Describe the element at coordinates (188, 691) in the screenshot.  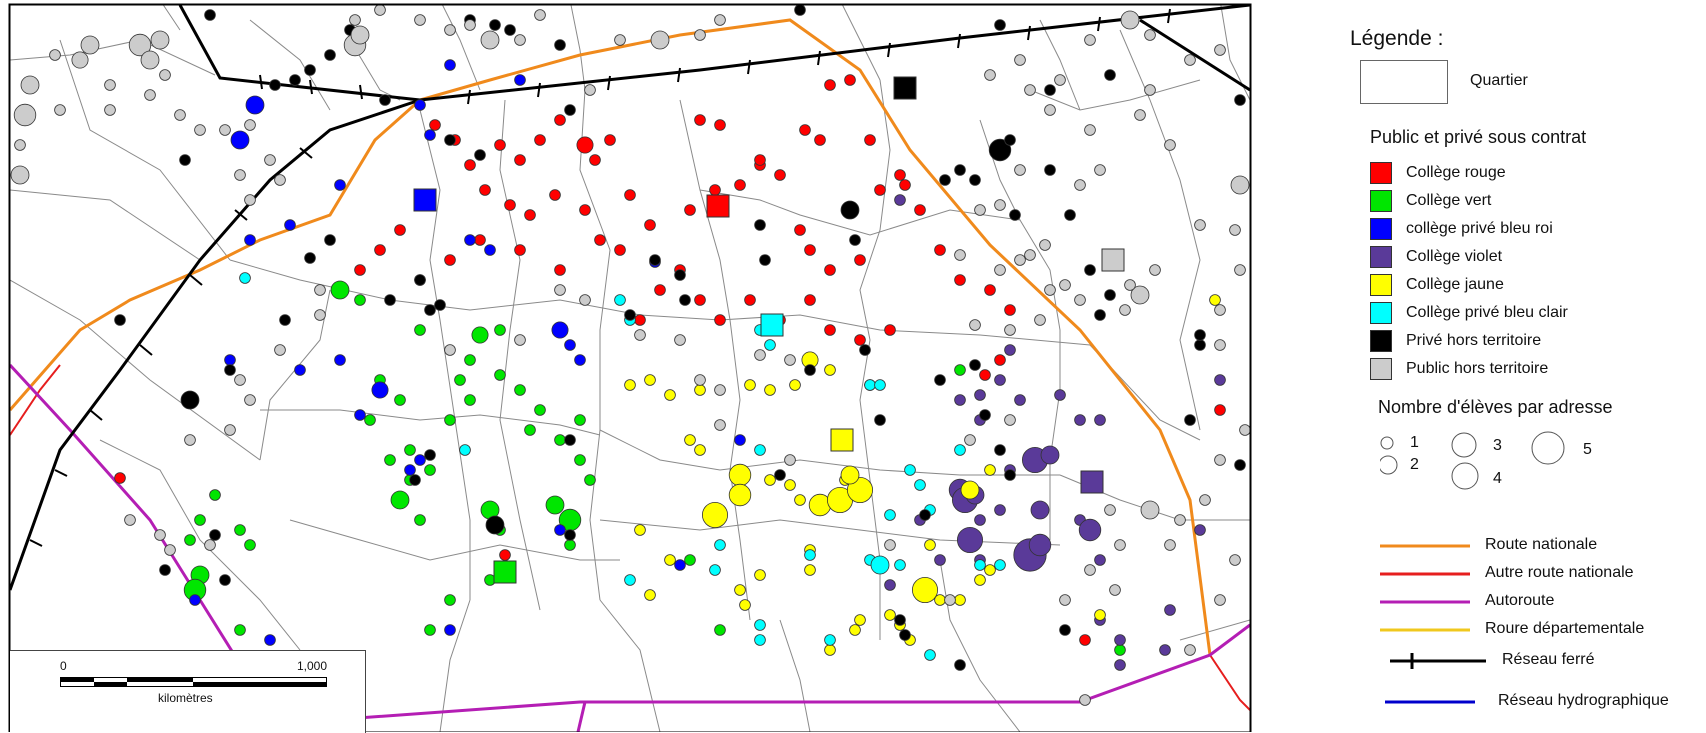
I see `scale-bar: 0 1,000 kilomètres` at that location.